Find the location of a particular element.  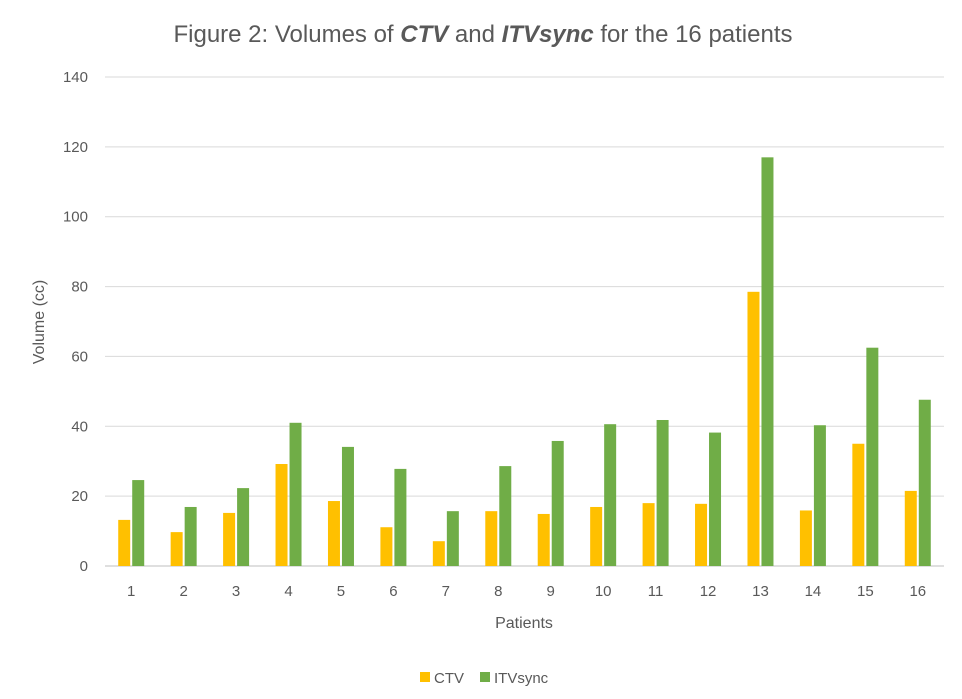

y-tick-label: 40 is located at coordinates (79, 426).